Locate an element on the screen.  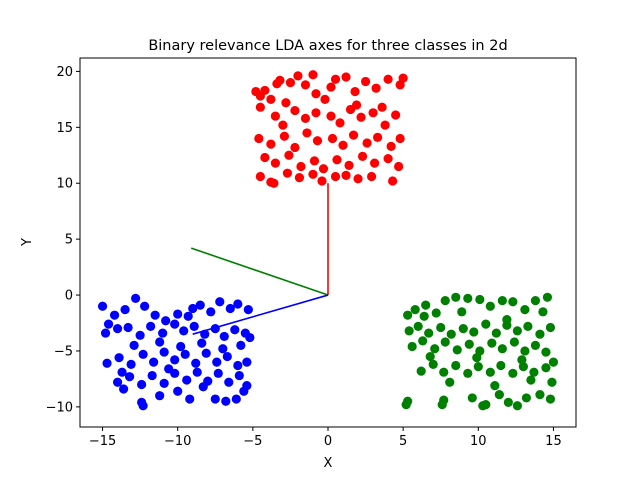
x-tick-label: −15 is located at coordinates (102, 441).